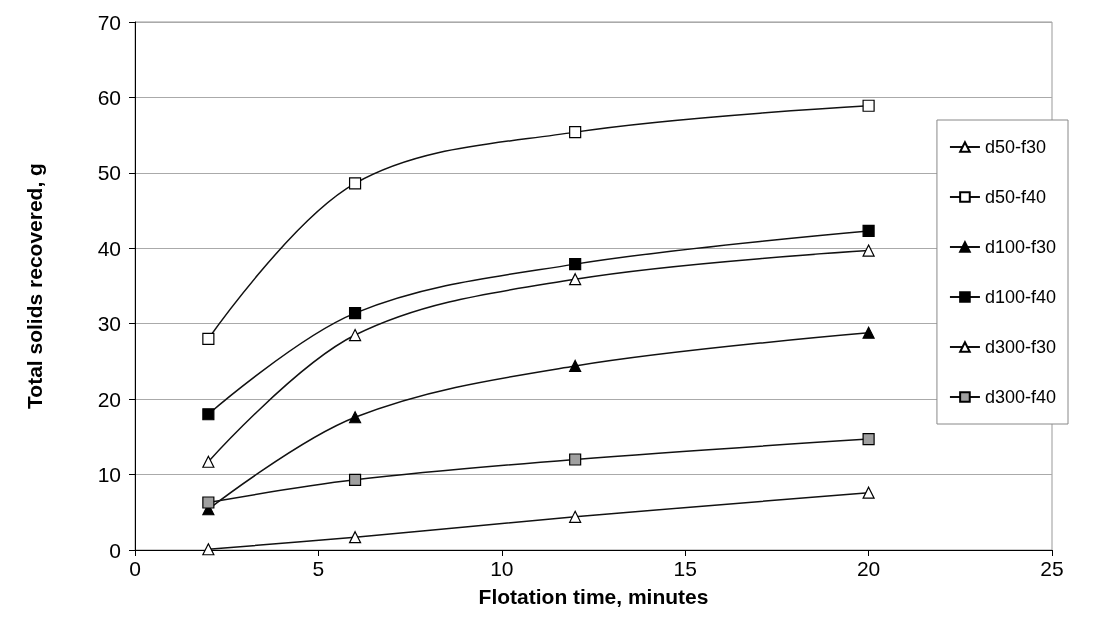 Image resolution: width=1103 pixels, height=640 pixels. I want to click on y-tick-label: 0, so click(115, 550).